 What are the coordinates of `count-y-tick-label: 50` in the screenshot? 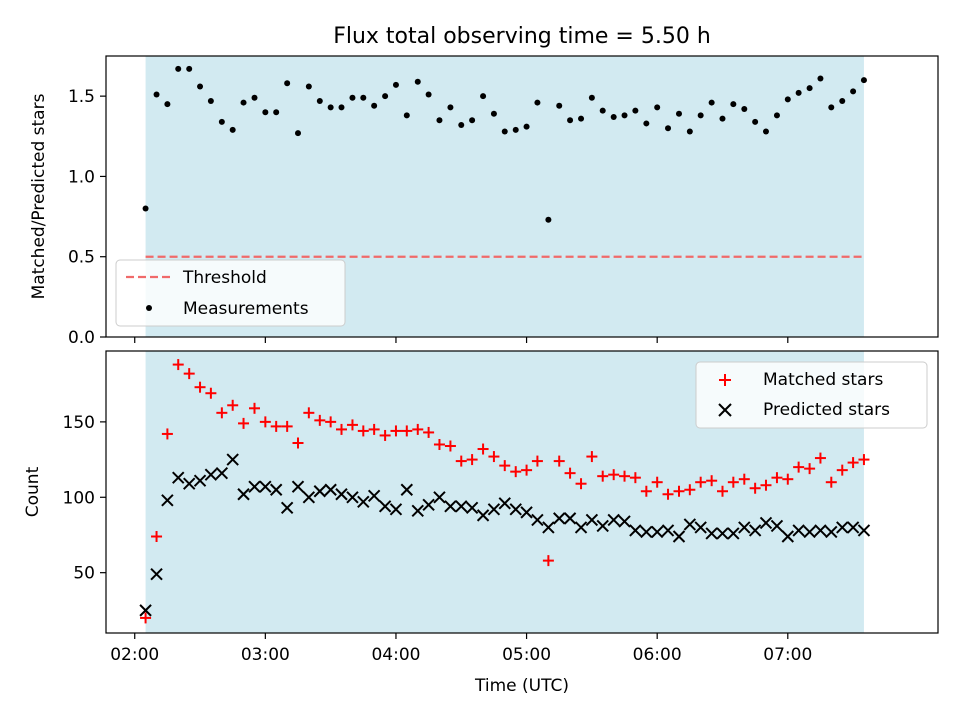 It's located at (84, 574).